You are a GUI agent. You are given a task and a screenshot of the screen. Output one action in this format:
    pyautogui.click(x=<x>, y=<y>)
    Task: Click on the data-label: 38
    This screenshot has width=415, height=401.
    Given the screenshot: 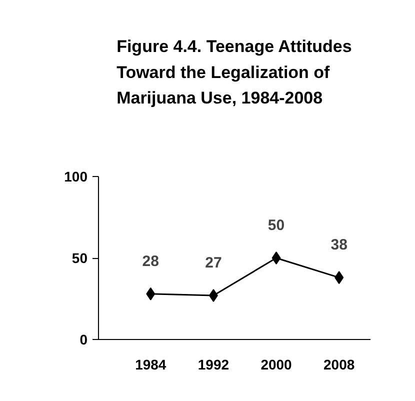 What is the action you would take?
    pyautogui.click(x=339, y=245)
    